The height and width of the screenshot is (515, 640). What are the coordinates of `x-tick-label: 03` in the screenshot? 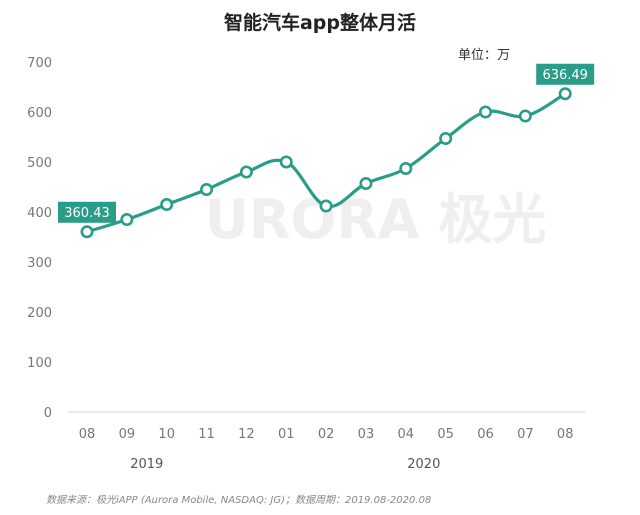 It's located at (366, 434).